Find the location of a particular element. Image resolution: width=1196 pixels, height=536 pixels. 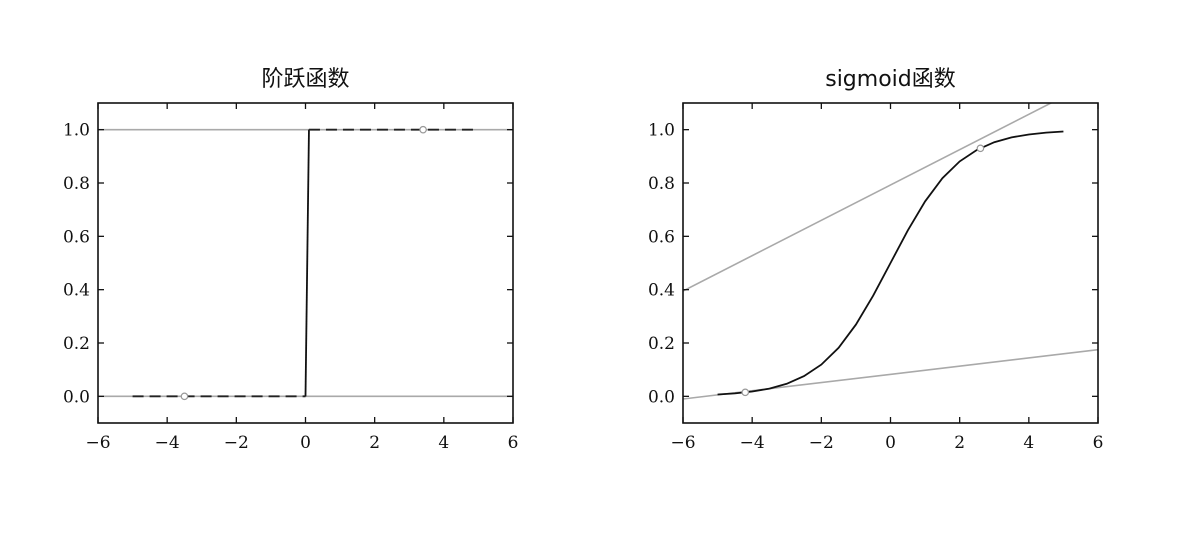

tangent-line is located at coordinates (868, 197).